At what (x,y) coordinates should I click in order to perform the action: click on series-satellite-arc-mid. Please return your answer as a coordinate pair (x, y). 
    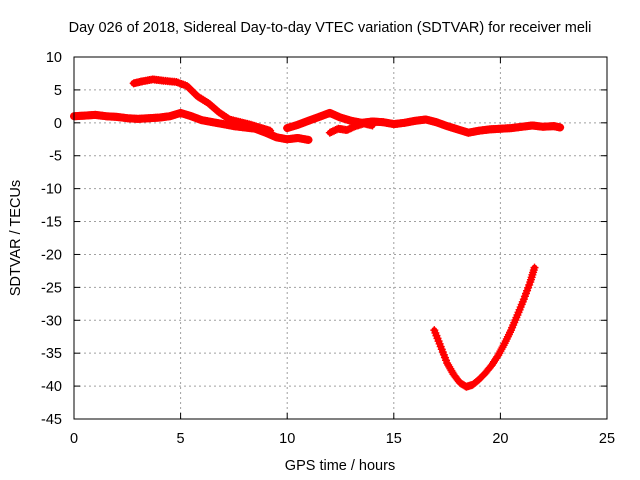
    Looking at the image, I should click on (424, 122).